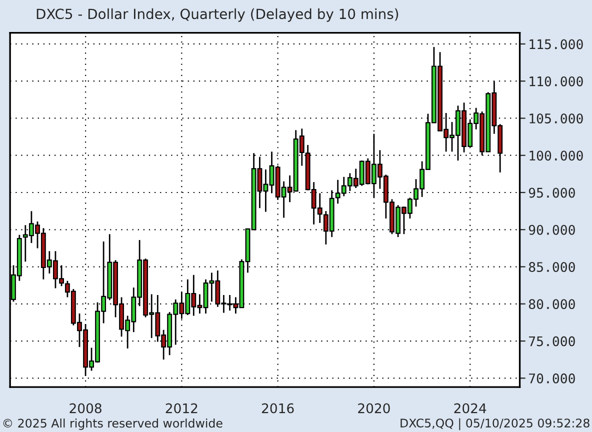 Image resolution: width=592 pixels, height=432 pixels. I want to click on x-tick-label: 2016, so click(278, 408).